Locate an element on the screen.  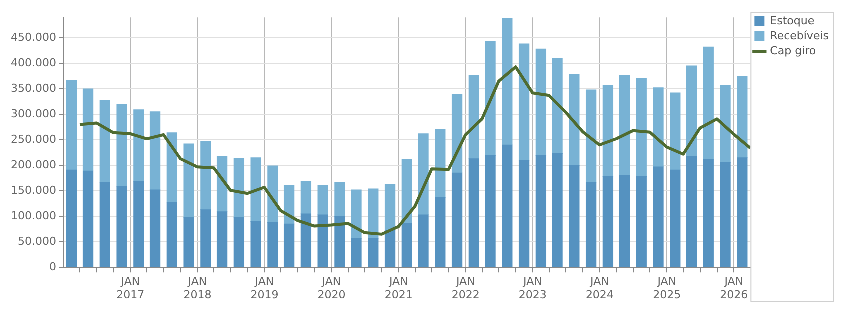
y-tick-label: 350.000 is located at coordinates (33, 88).